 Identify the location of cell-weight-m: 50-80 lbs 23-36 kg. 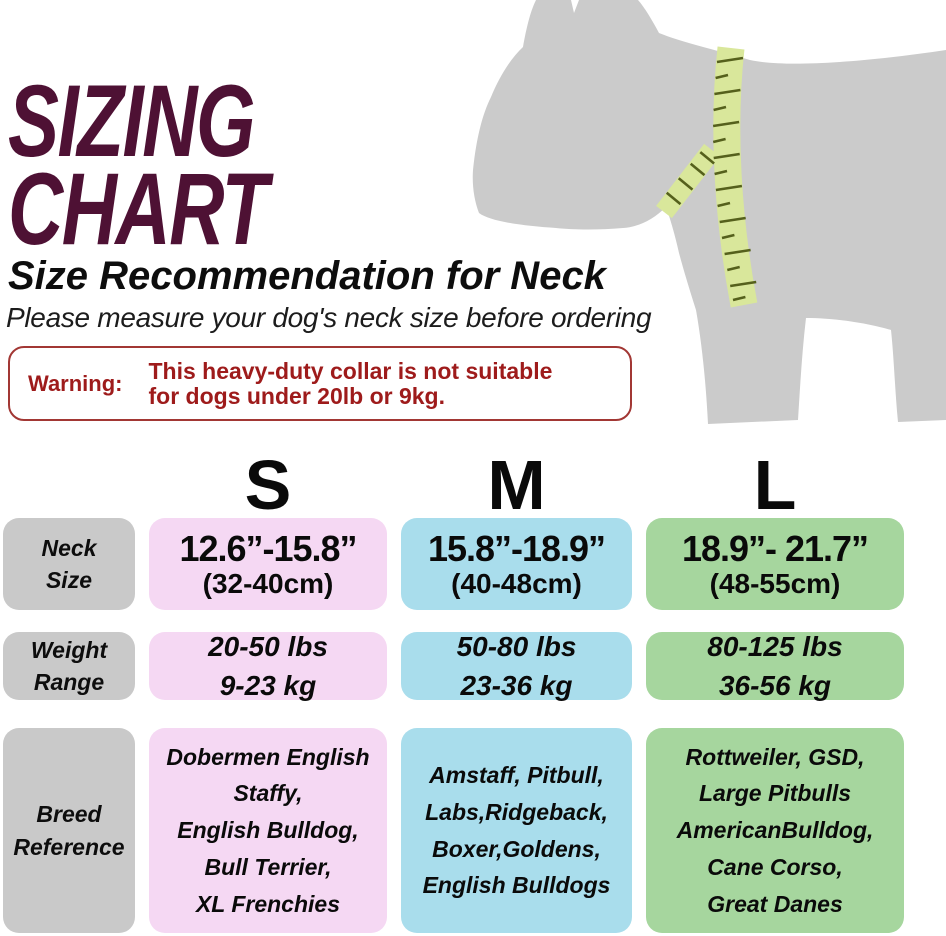
(516, 666).